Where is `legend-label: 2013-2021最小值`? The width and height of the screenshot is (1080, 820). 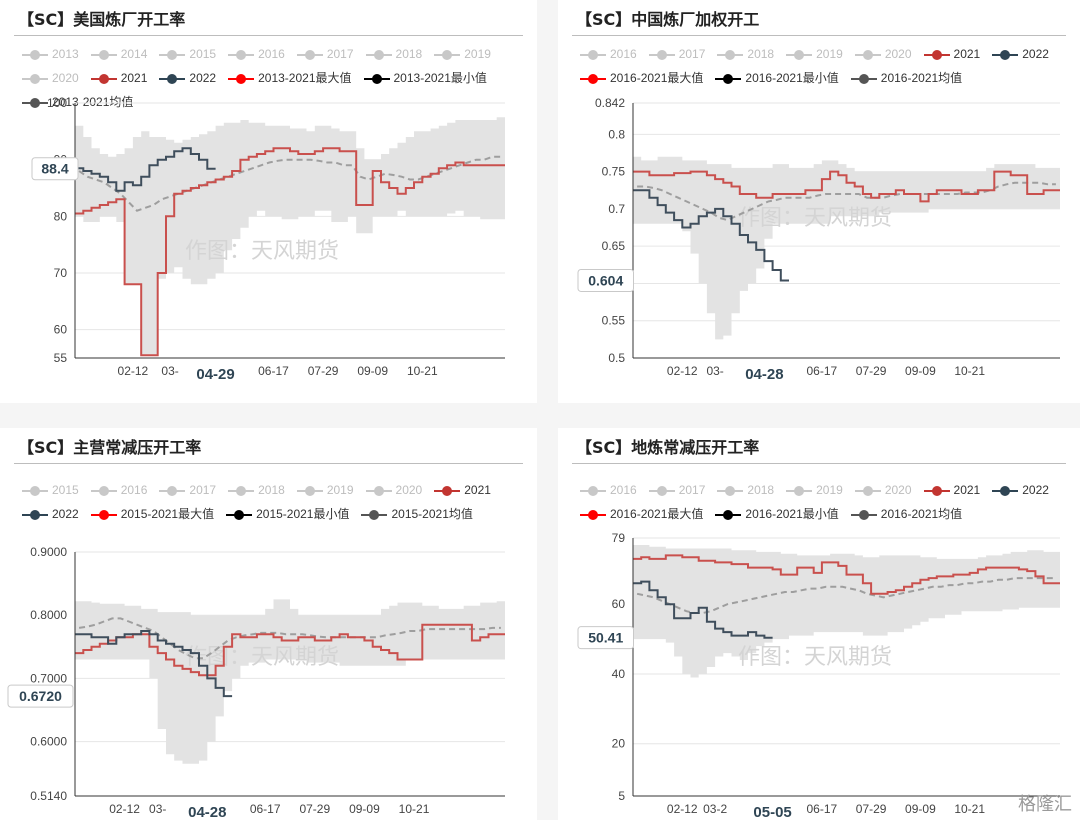 legend-label: 2013-2021最小值 is located at coordinates (440, 78).